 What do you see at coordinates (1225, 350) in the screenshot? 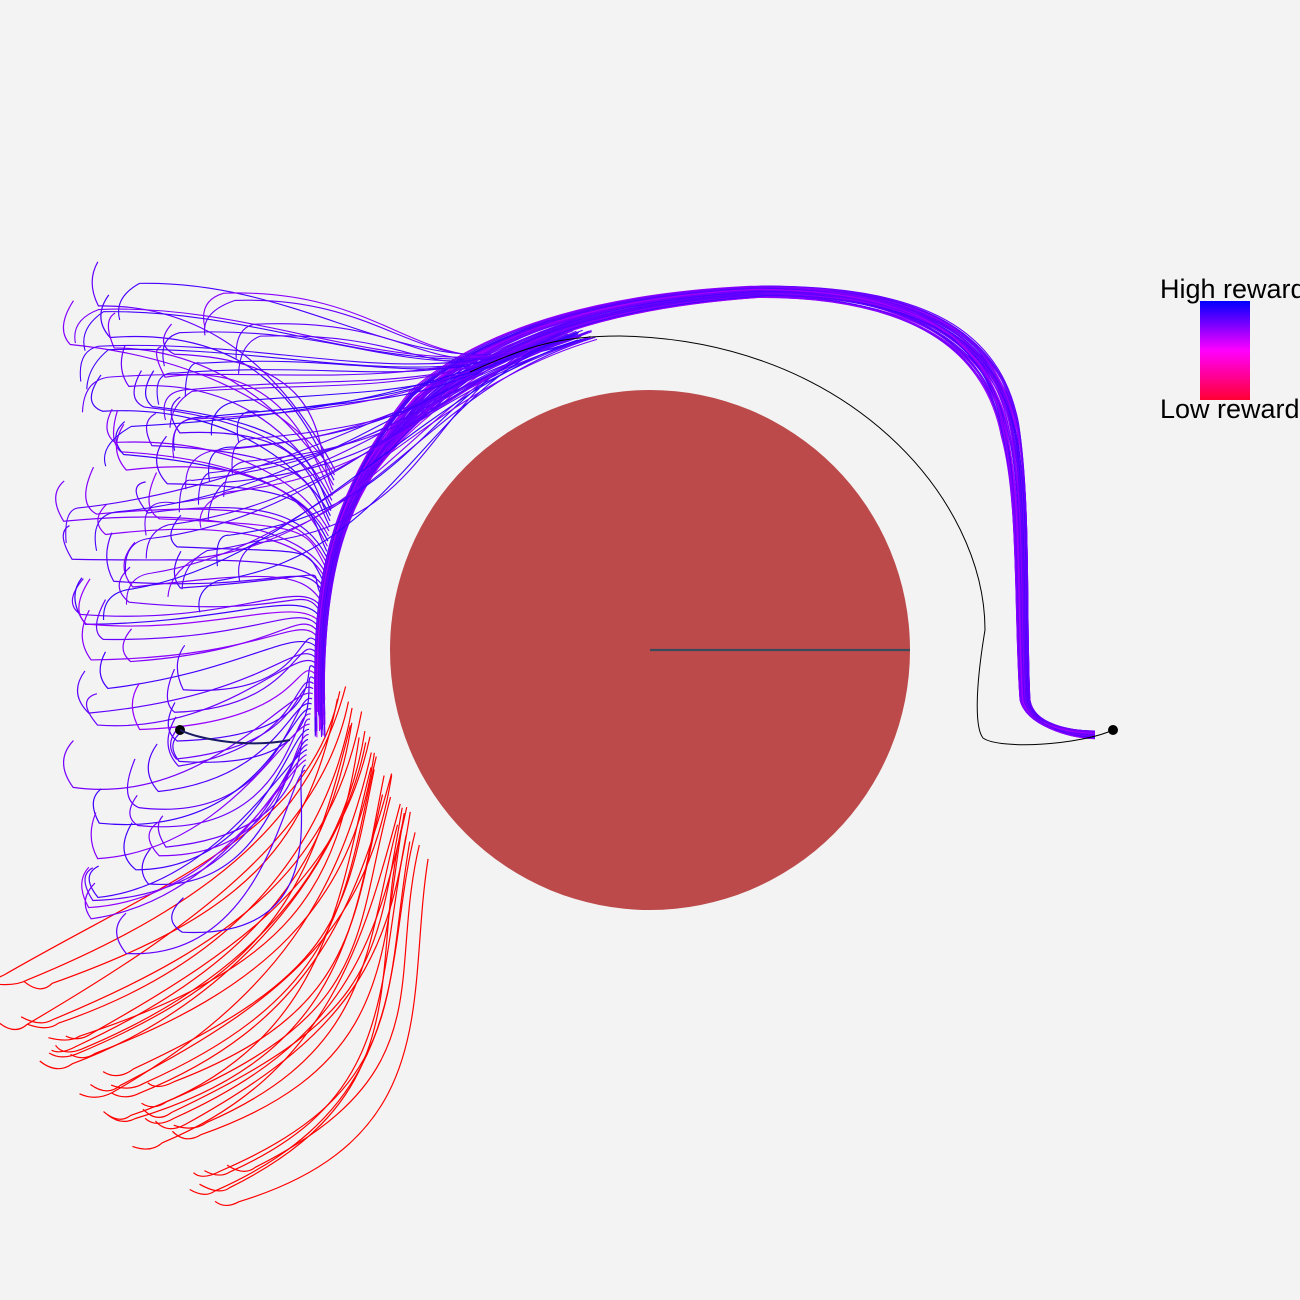
I see `legend-colorbar` at bounding box center [1225, 350].